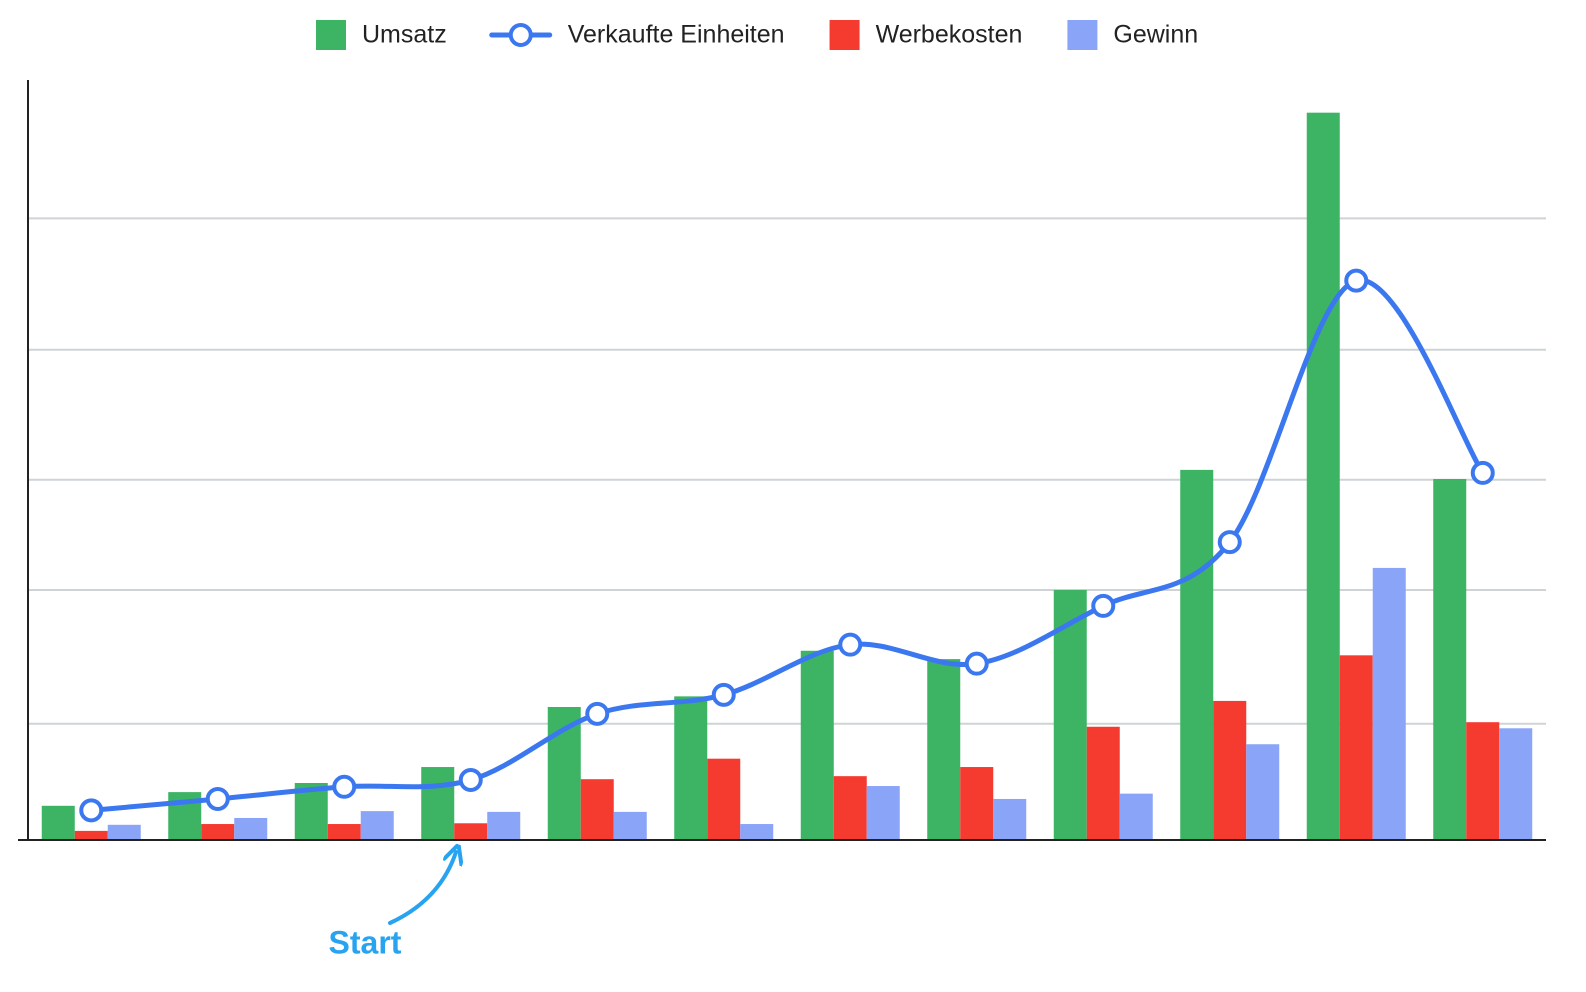 This screenshot has height=992, width=1586. What do you see at coordinates (949, 35) in the screenshot?
I see `legend-label: Werbekosten` at bounding box center [949, 35].